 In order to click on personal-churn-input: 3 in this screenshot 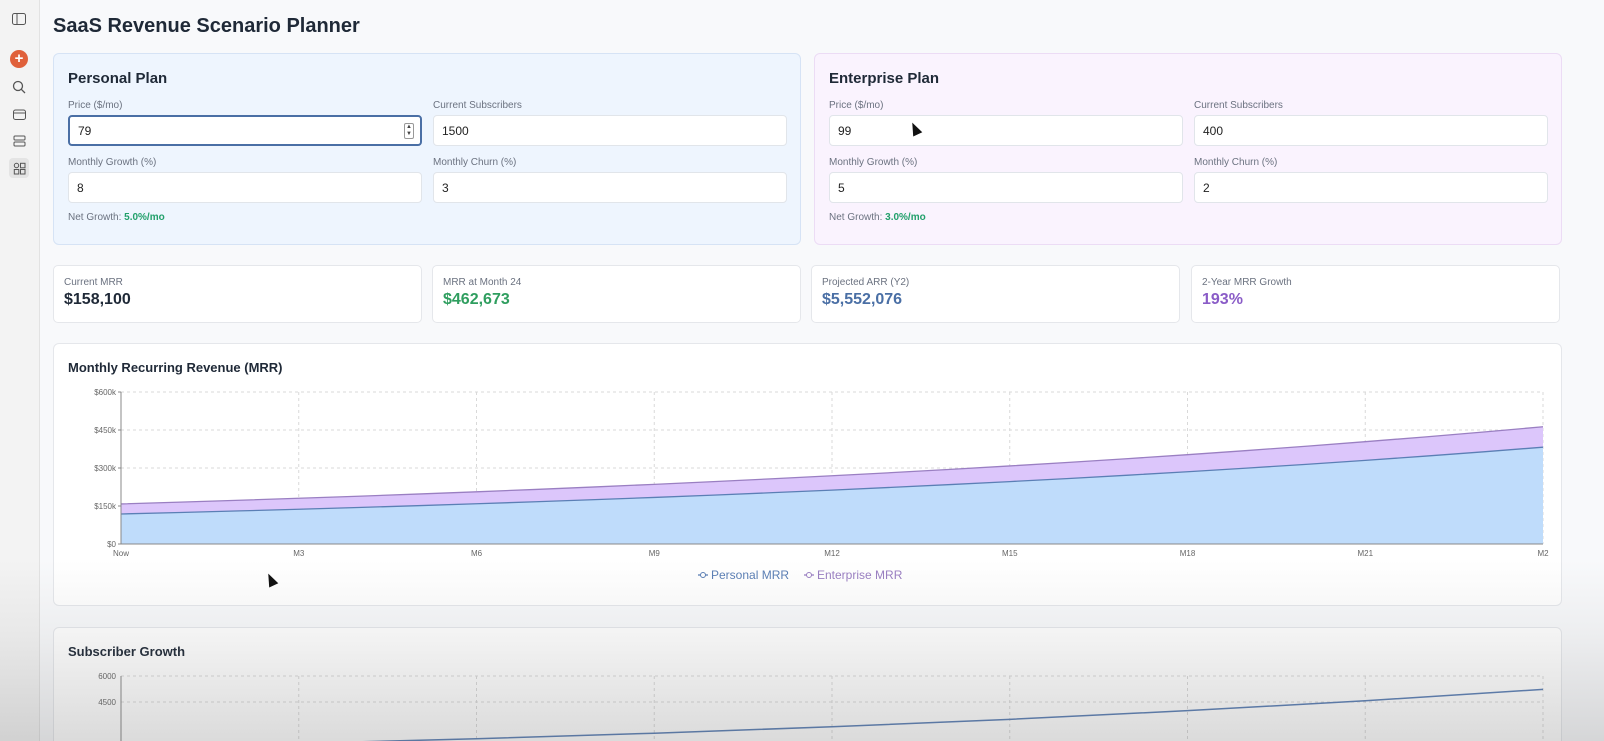, I will do `click(610, 187)`.